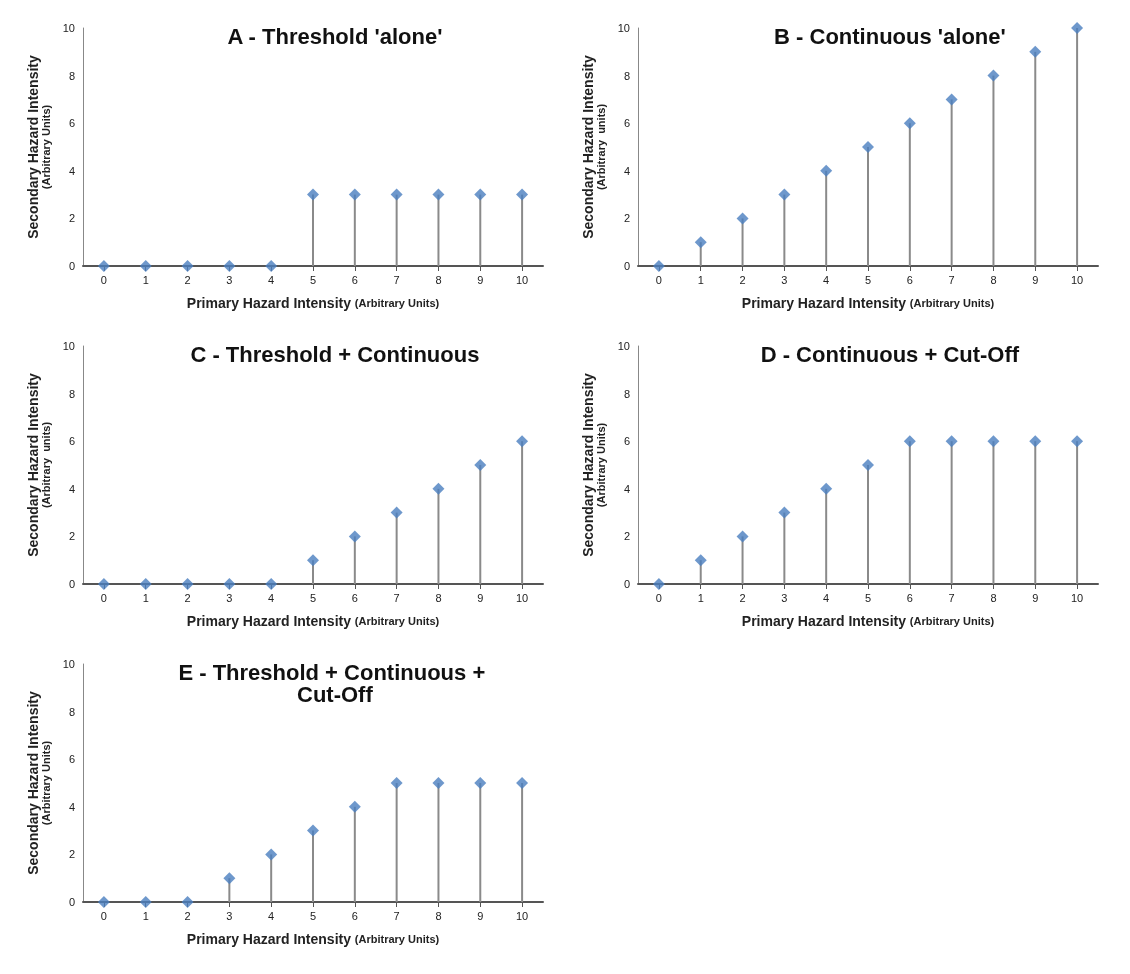  Describe the element at coordinates (38, 146) in the screenshot. I see `y-axis-title: Secondary Hazard Intensity (Arbitrary Units)` at that location.